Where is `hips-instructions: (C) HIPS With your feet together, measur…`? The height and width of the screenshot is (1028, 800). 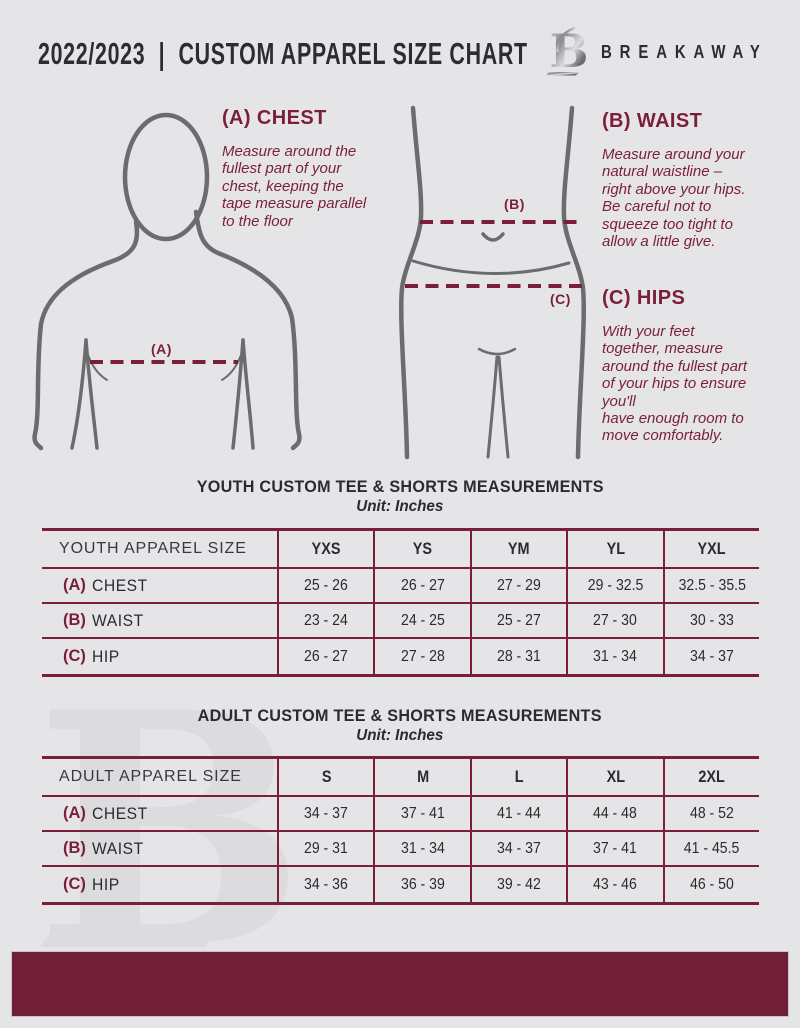
hips-instructions: (C) HIPS With your feet together, measur… is located at coordinates (699, 366).